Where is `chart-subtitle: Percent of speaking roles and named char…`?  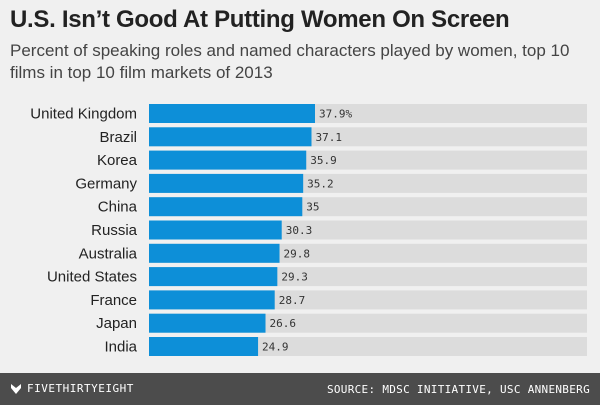 chart-subtitle: Percent of speaking roles and named char… is located at coordinates (290, 61).